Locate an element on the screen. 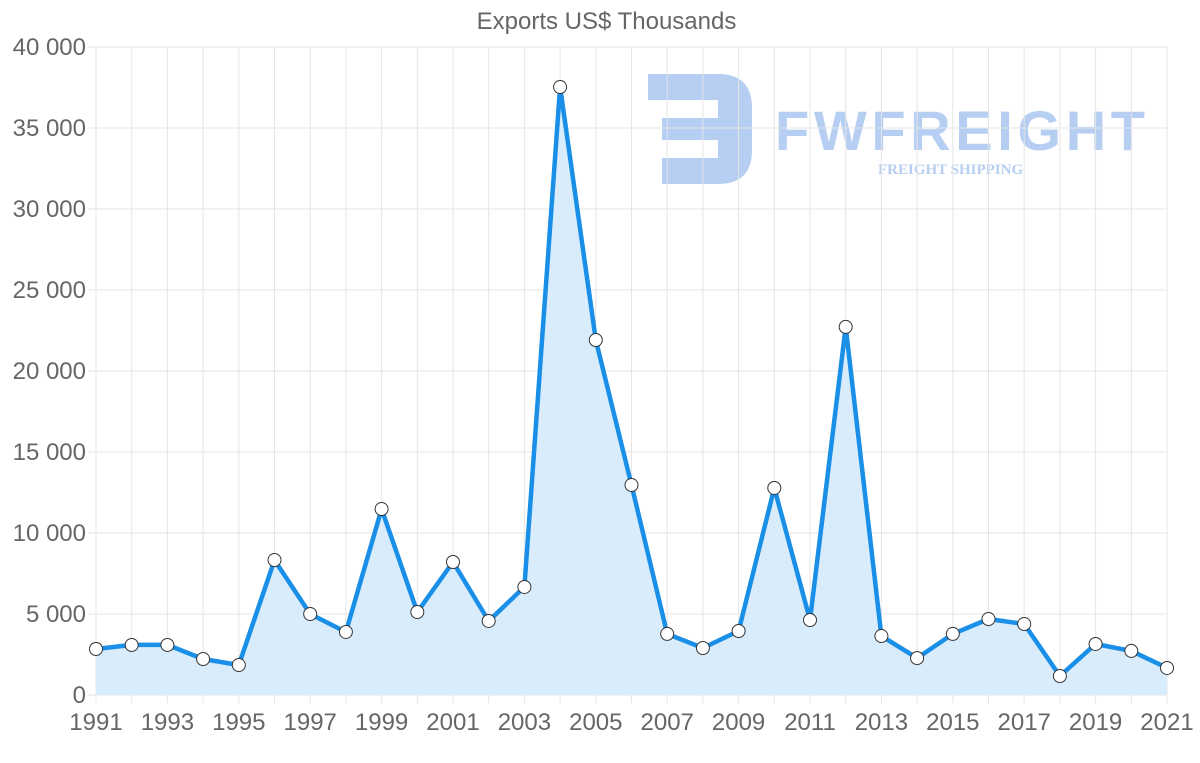 The width and height of the screenshot is (1200, 763). logo-mark-icon is located at coordinates (700, 129).